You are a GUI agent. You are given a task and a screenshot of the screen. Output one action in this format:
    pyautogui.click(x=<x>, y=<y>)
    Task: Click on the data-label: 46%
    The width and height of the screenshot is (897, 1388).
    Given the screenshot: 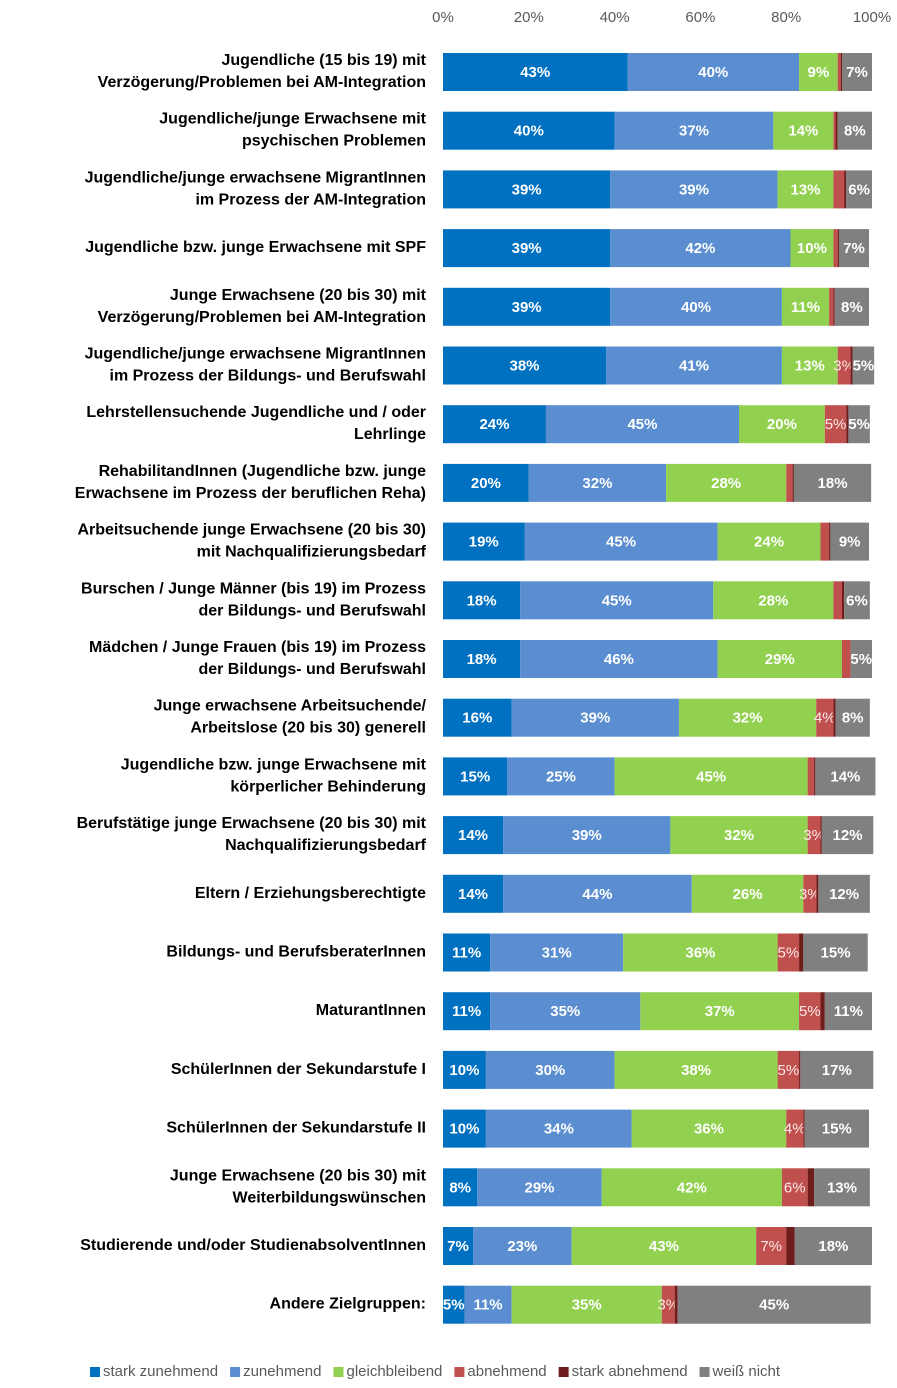 What is the action you would take?
    pyautogui.click(x=619, y=659)
    